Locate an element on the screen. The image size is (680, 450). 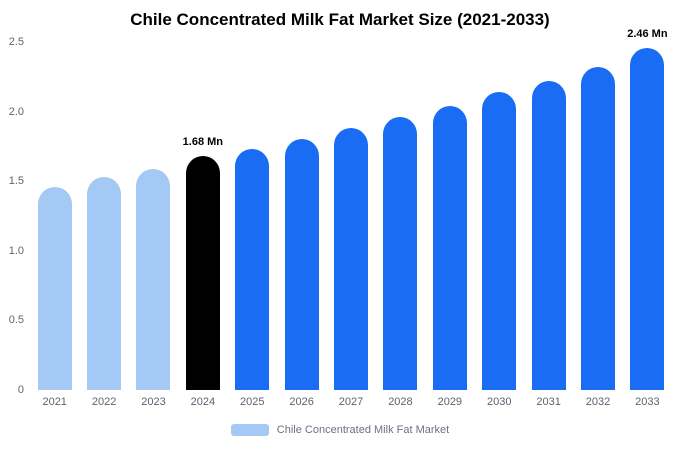
x-axis-label: 2032 is located at coordinates (598, 402).